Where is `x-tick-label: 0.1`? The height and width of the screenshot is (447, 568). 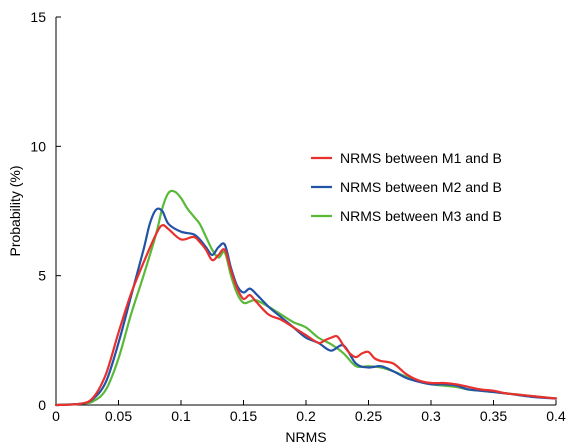
x-tick-label: 0.1 is located at coordinates (181, 416).